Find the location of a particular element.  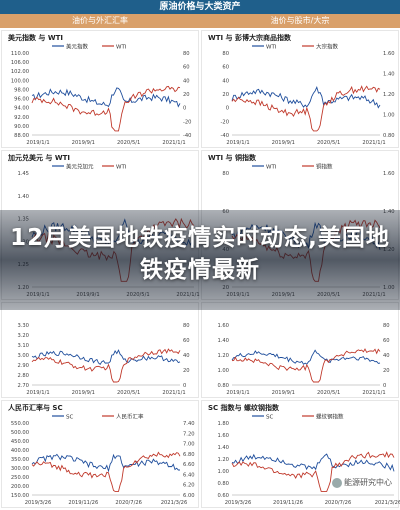

y-tick-label: 0 is located at coordinates (227, 109).